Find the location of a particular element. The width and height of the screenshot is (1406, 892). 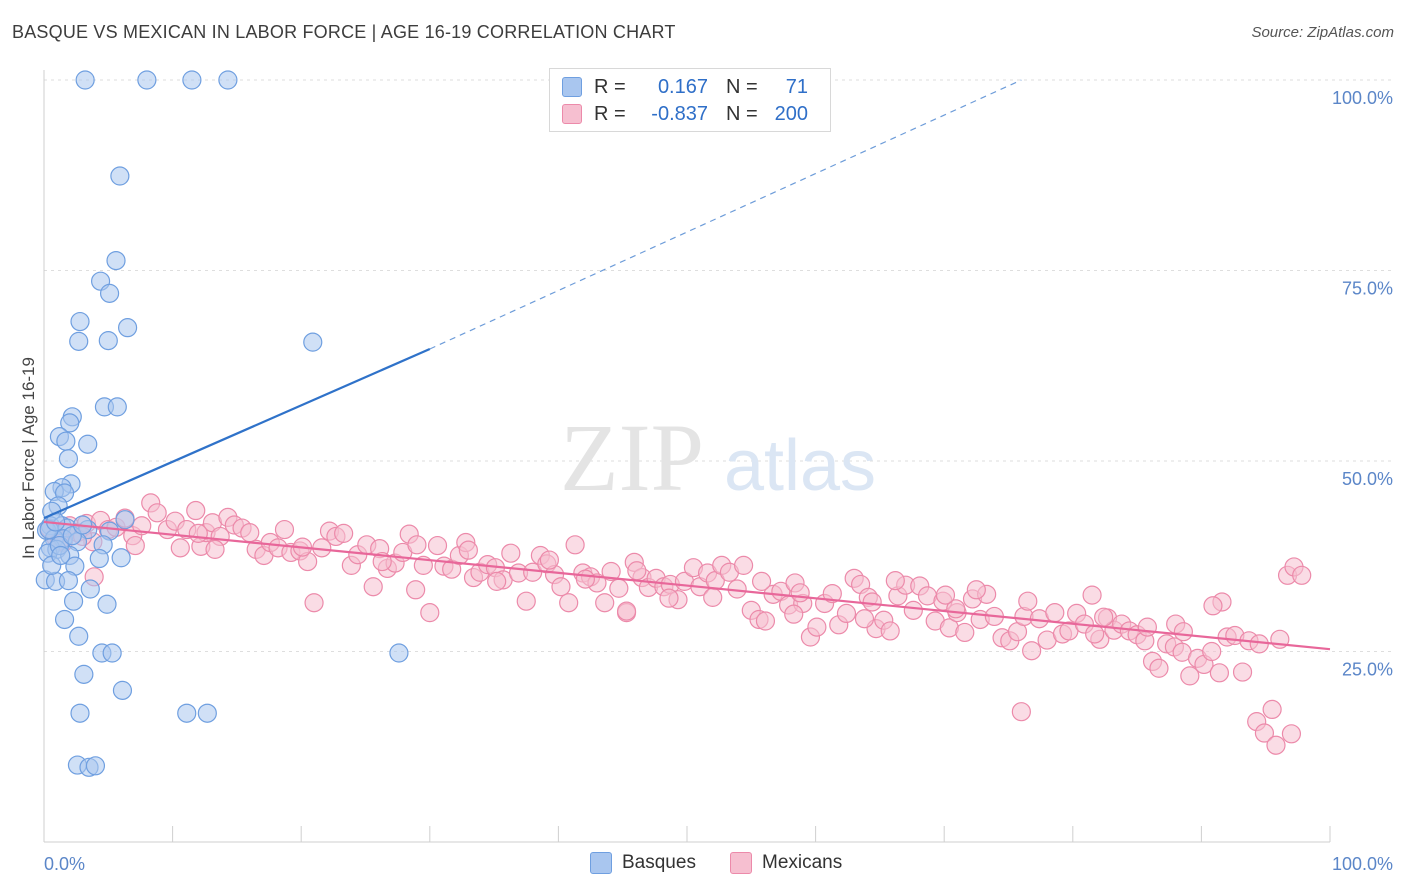

r-value: -0.837 is located at coordinates (679, 113).